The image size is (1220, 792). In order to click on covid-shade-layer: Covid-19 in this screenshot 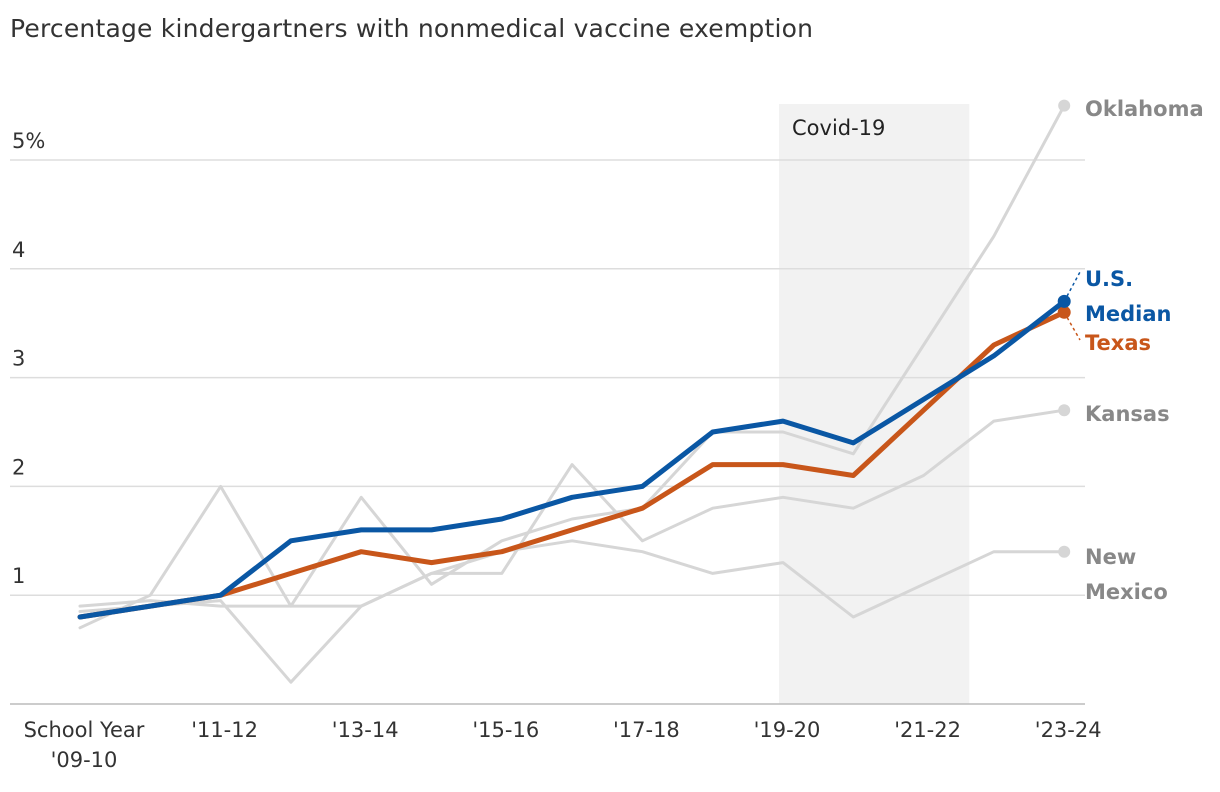, I will do `click(874, 404)`.